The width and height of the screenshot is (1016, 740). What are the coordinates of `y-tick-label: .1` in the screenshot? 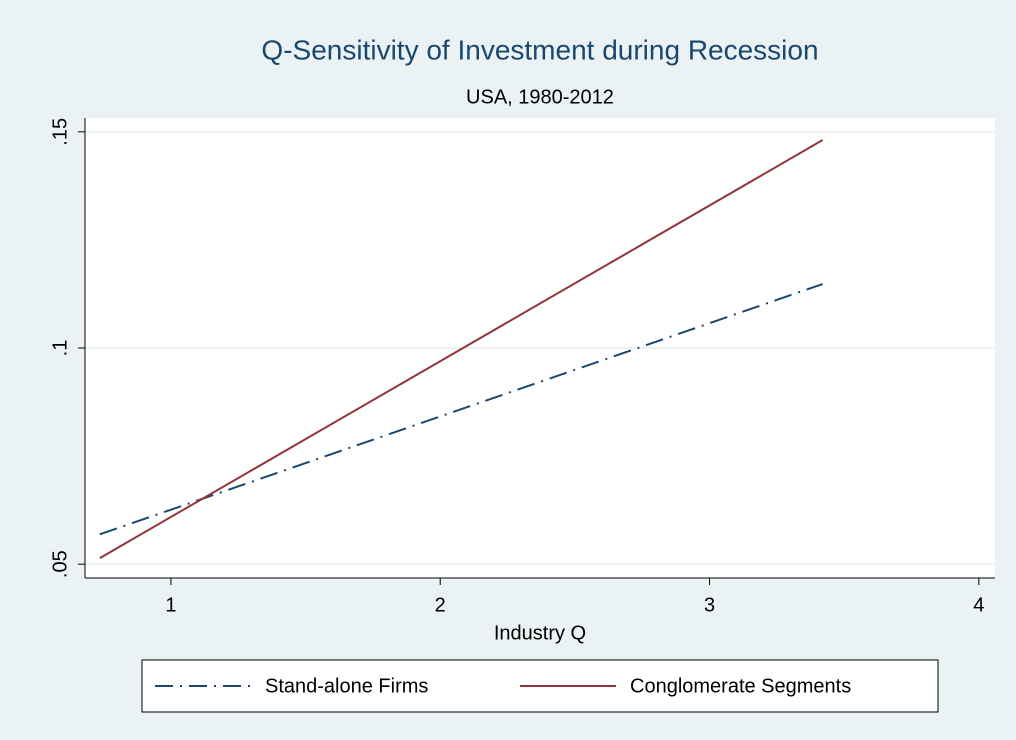 It's located at (60, 348).